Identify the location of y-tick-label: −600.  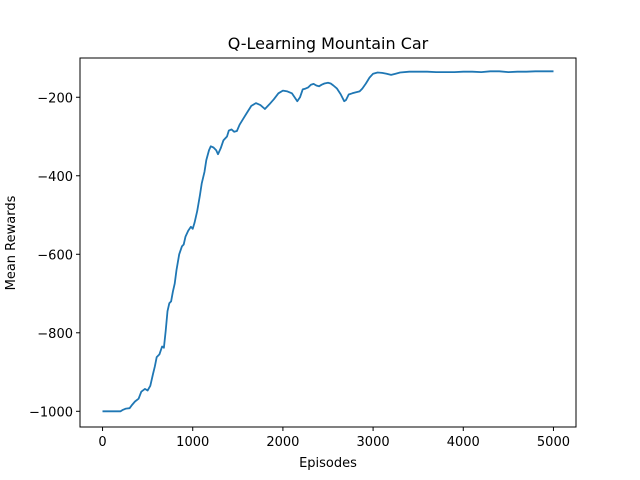
(55, 255).